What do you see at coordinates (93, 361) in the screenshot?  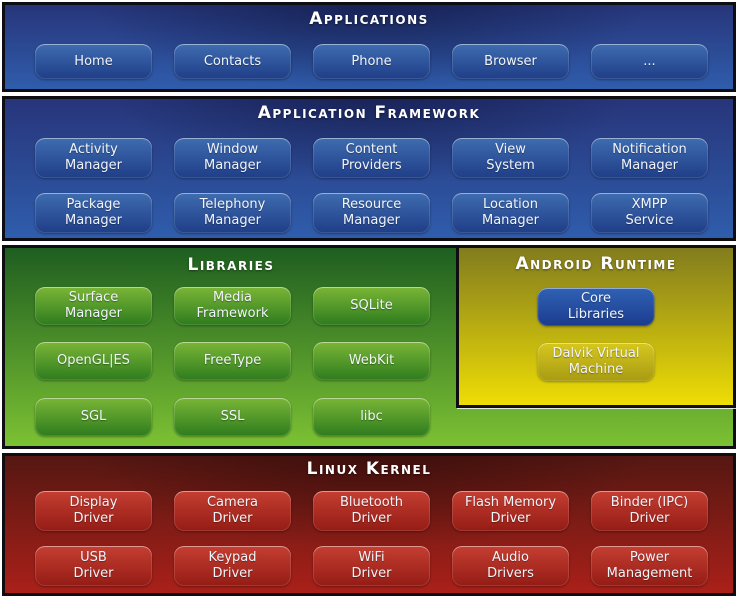 I see `box-opengl-es: OpenGL|ES` at bounding box center [93, 361].